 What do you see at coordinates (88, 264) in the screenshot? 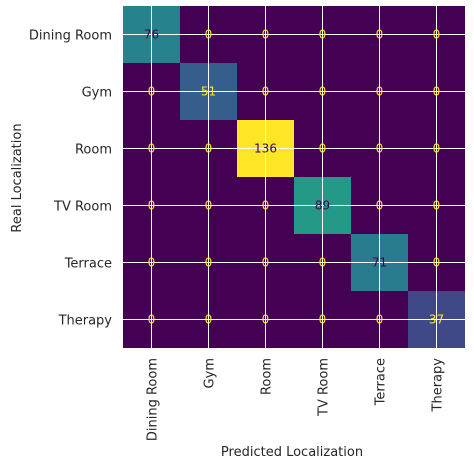
I see `y-tick-label: Terrace` at bounding box center [88, 264].